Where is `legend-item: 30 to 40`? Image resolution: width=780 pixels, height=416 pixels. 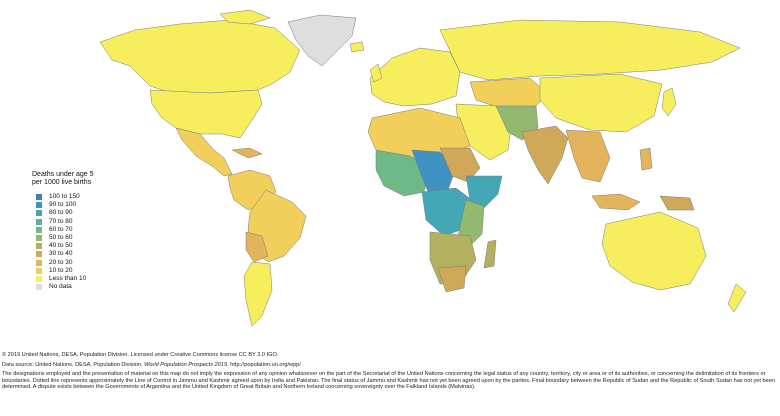 legend-item: 30 to 40 is located at coordinates (96, 254).